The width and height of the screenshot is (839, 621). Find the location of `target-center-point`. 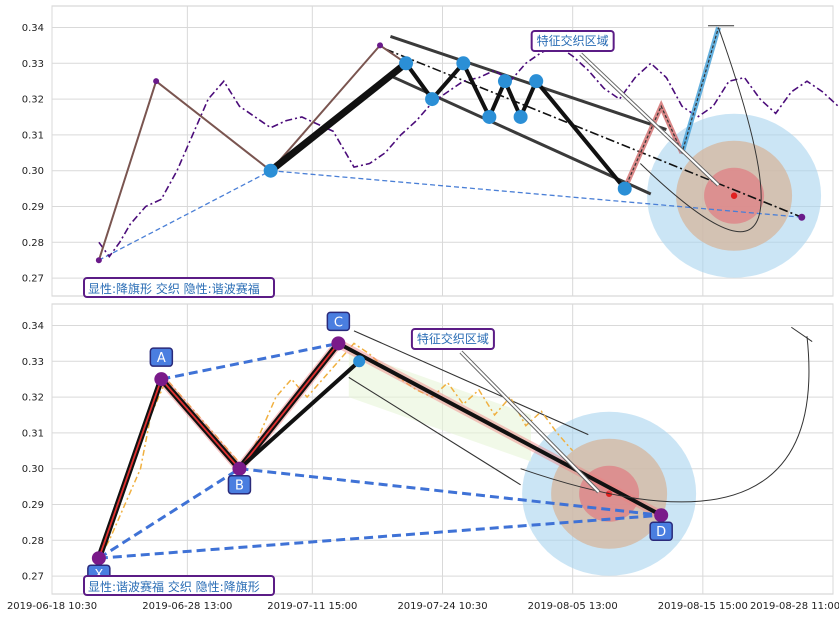

target-center-point is located at coordinates (734, 195).